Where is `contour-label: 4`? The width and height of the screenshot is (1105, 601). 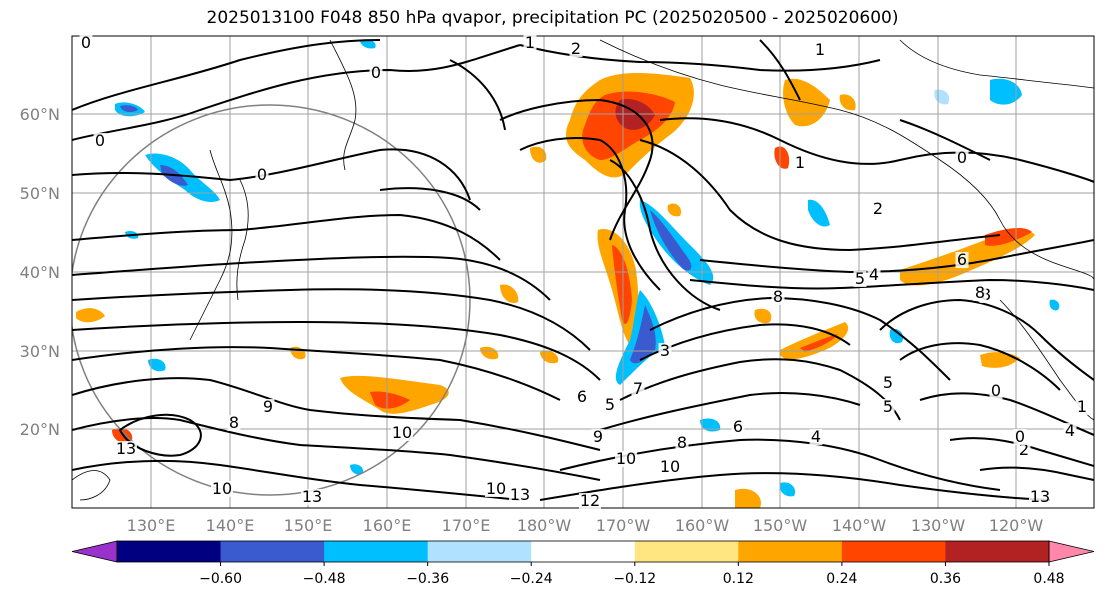 contour-label: 4 is located at coordinates (1070, 430).